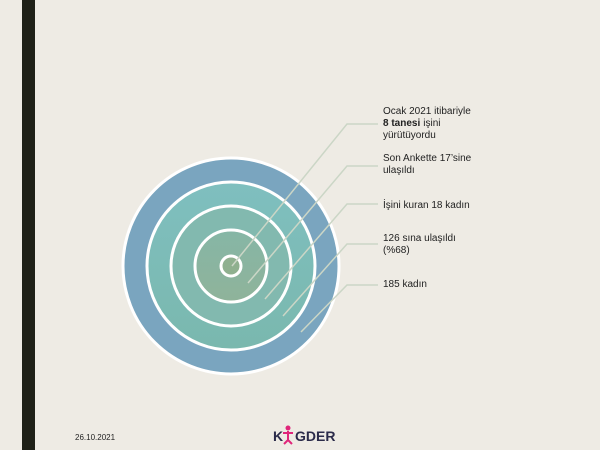  I want to click on label: 126 sına ulaşıldı, so click(419, 238).